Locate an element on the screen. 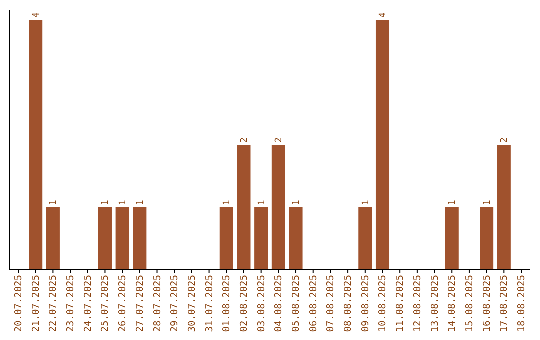 Image resolution: width=540 pixels, height=340 pixels. x-tick-label: 01.08.2025 is located at coordinates (227, 303).